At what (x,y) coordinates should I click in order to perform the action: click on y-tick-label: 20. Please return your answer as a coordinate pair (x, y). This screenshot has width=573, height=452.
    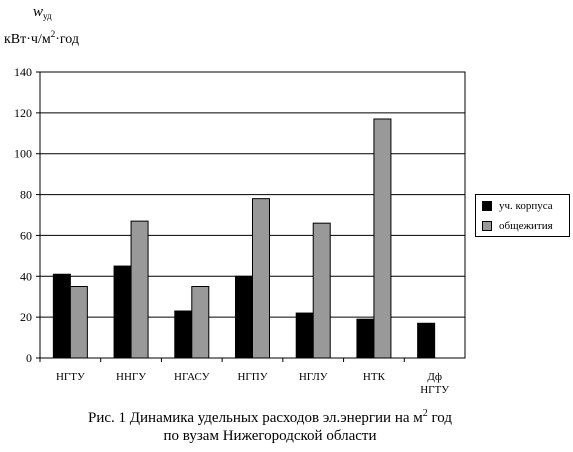
    Looking at the image, I should click on (26, 317).